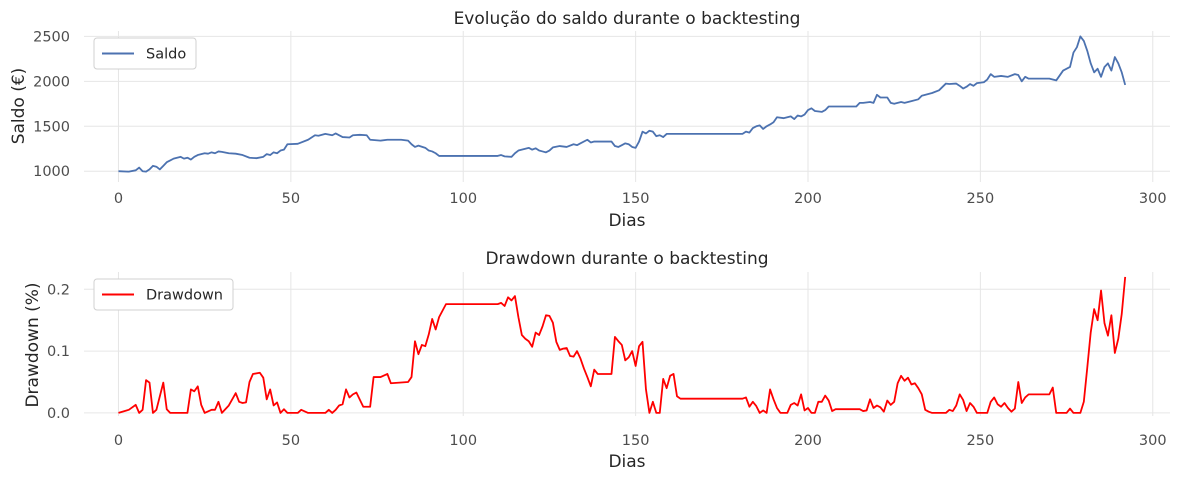 The height and width of the screenshot is (480, 1180). Describe the element at coordinates (51, 104) in the screenshot. I see `balance-y-ticks: 1000 1500 2000 2500` at that location.